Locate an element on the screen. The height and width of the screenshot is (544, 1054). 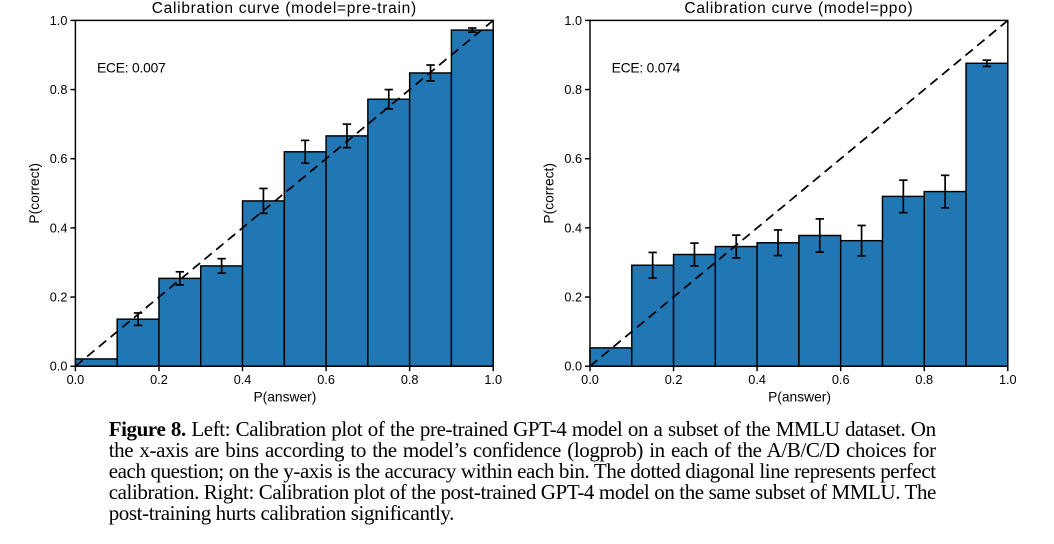
svg-text: ECE: 0.074 is located at coordinates (646, 67).